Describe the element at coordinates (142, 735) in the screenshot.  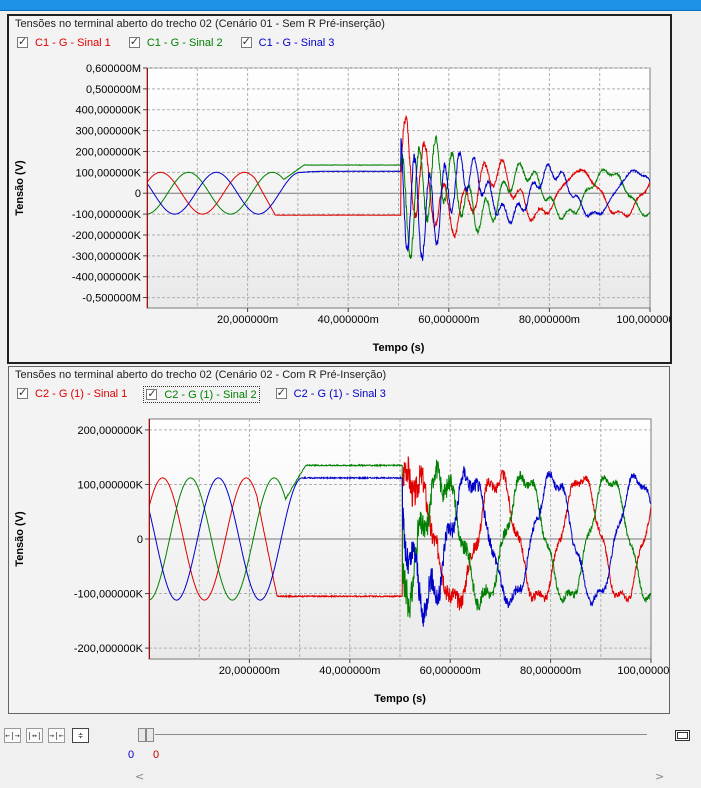
I see `range-start-handle` at that location.